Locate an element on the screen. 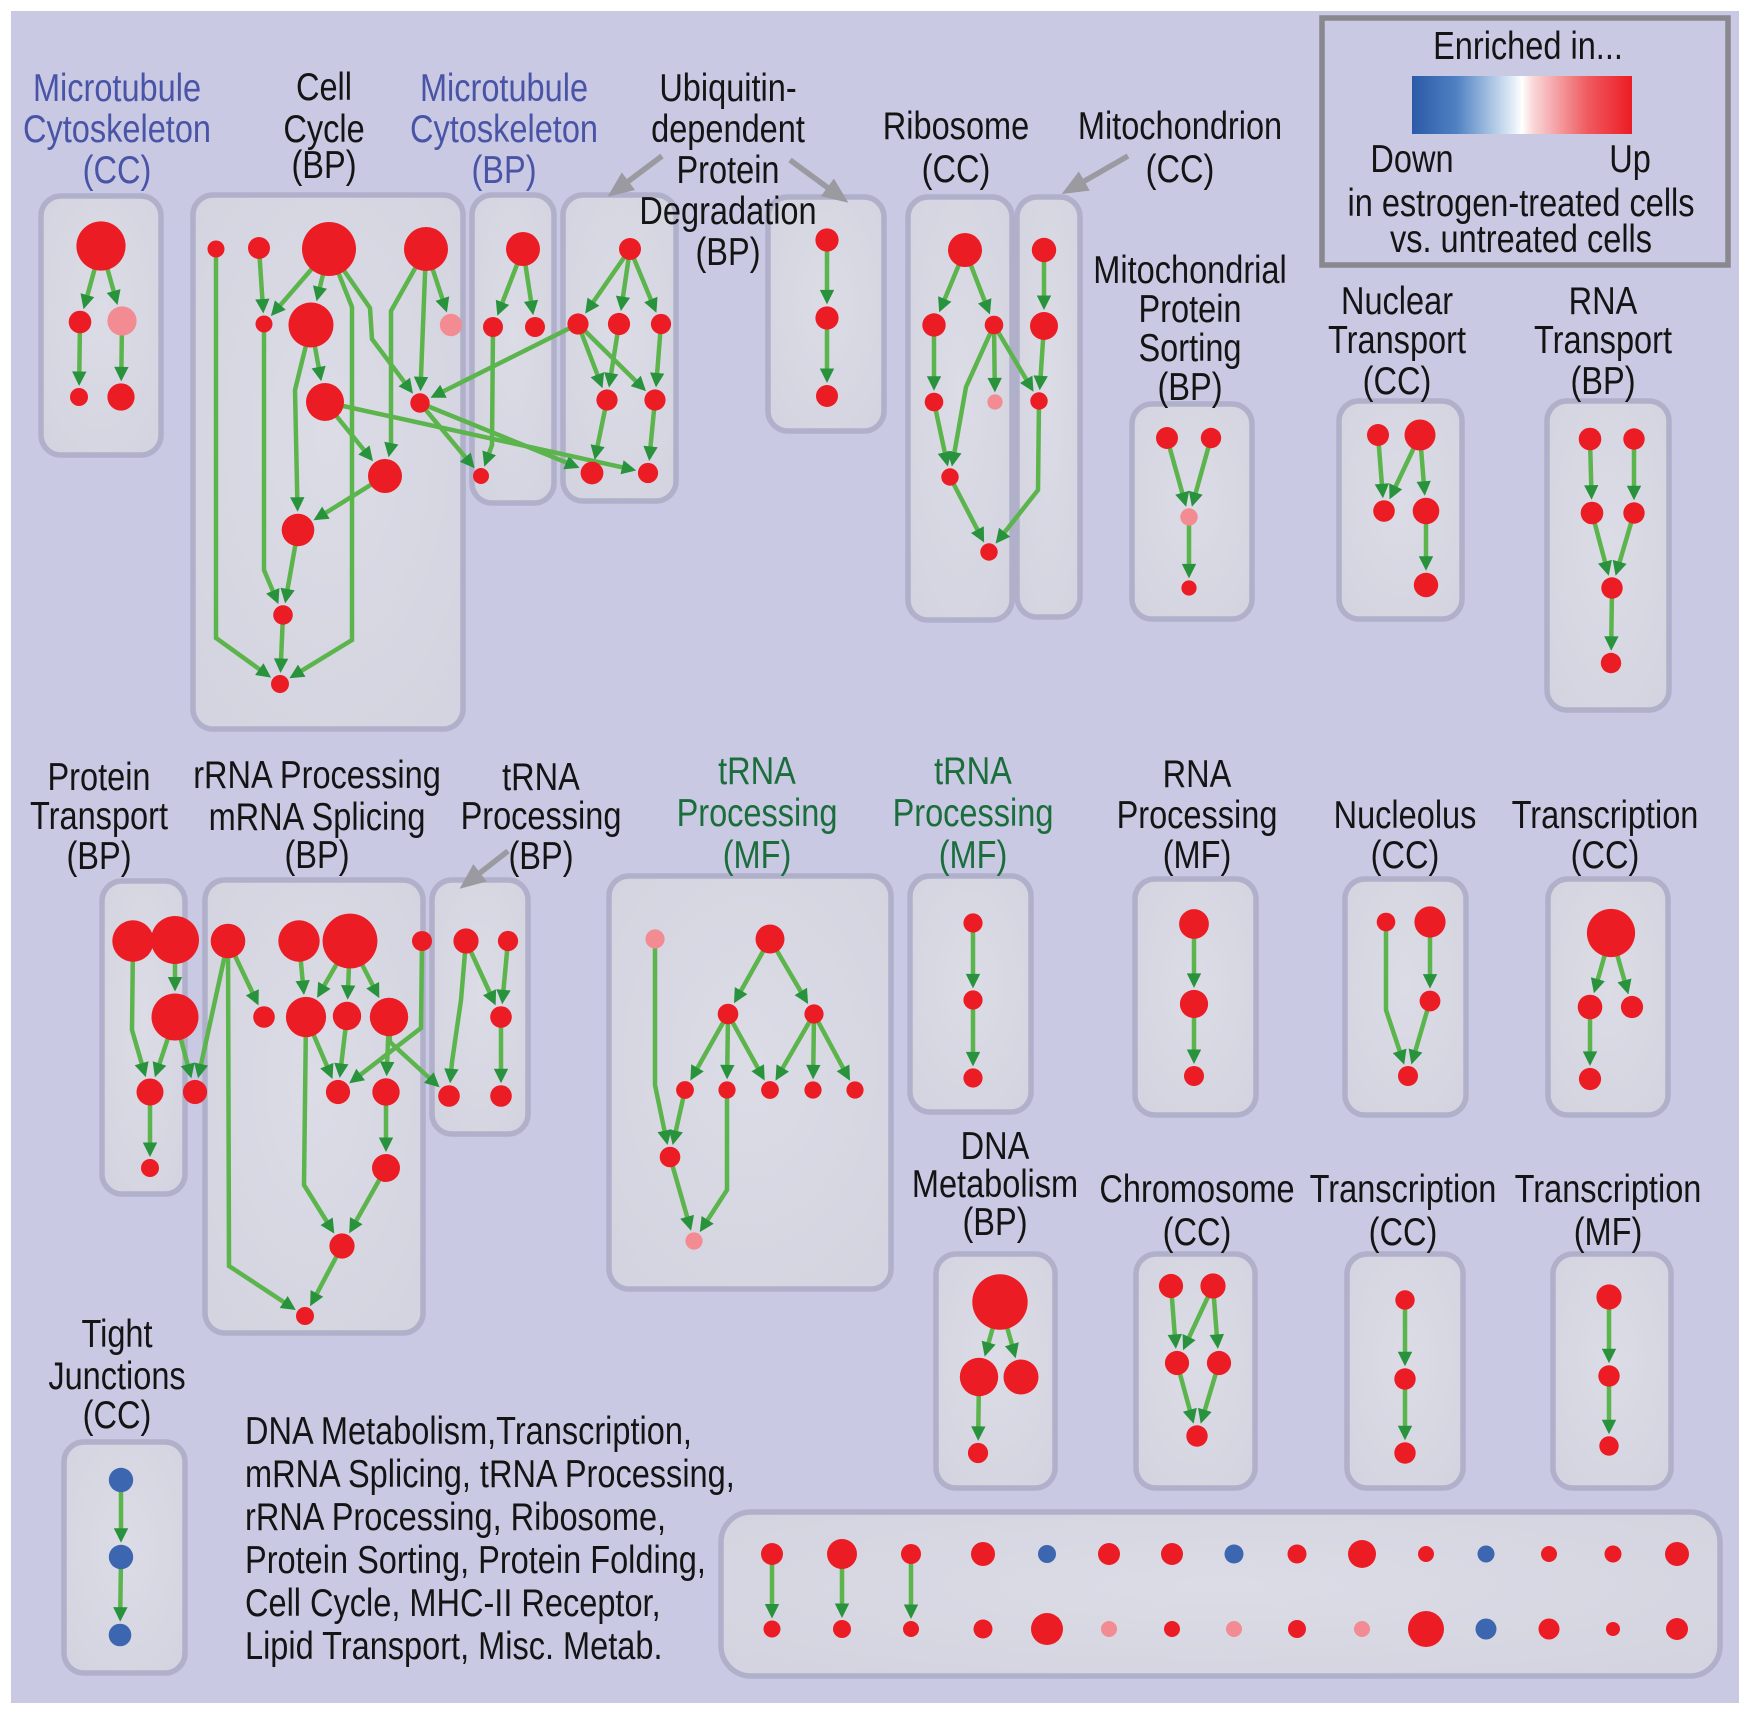  svg-text: Metabolism is located at coordinates (995, 1183).